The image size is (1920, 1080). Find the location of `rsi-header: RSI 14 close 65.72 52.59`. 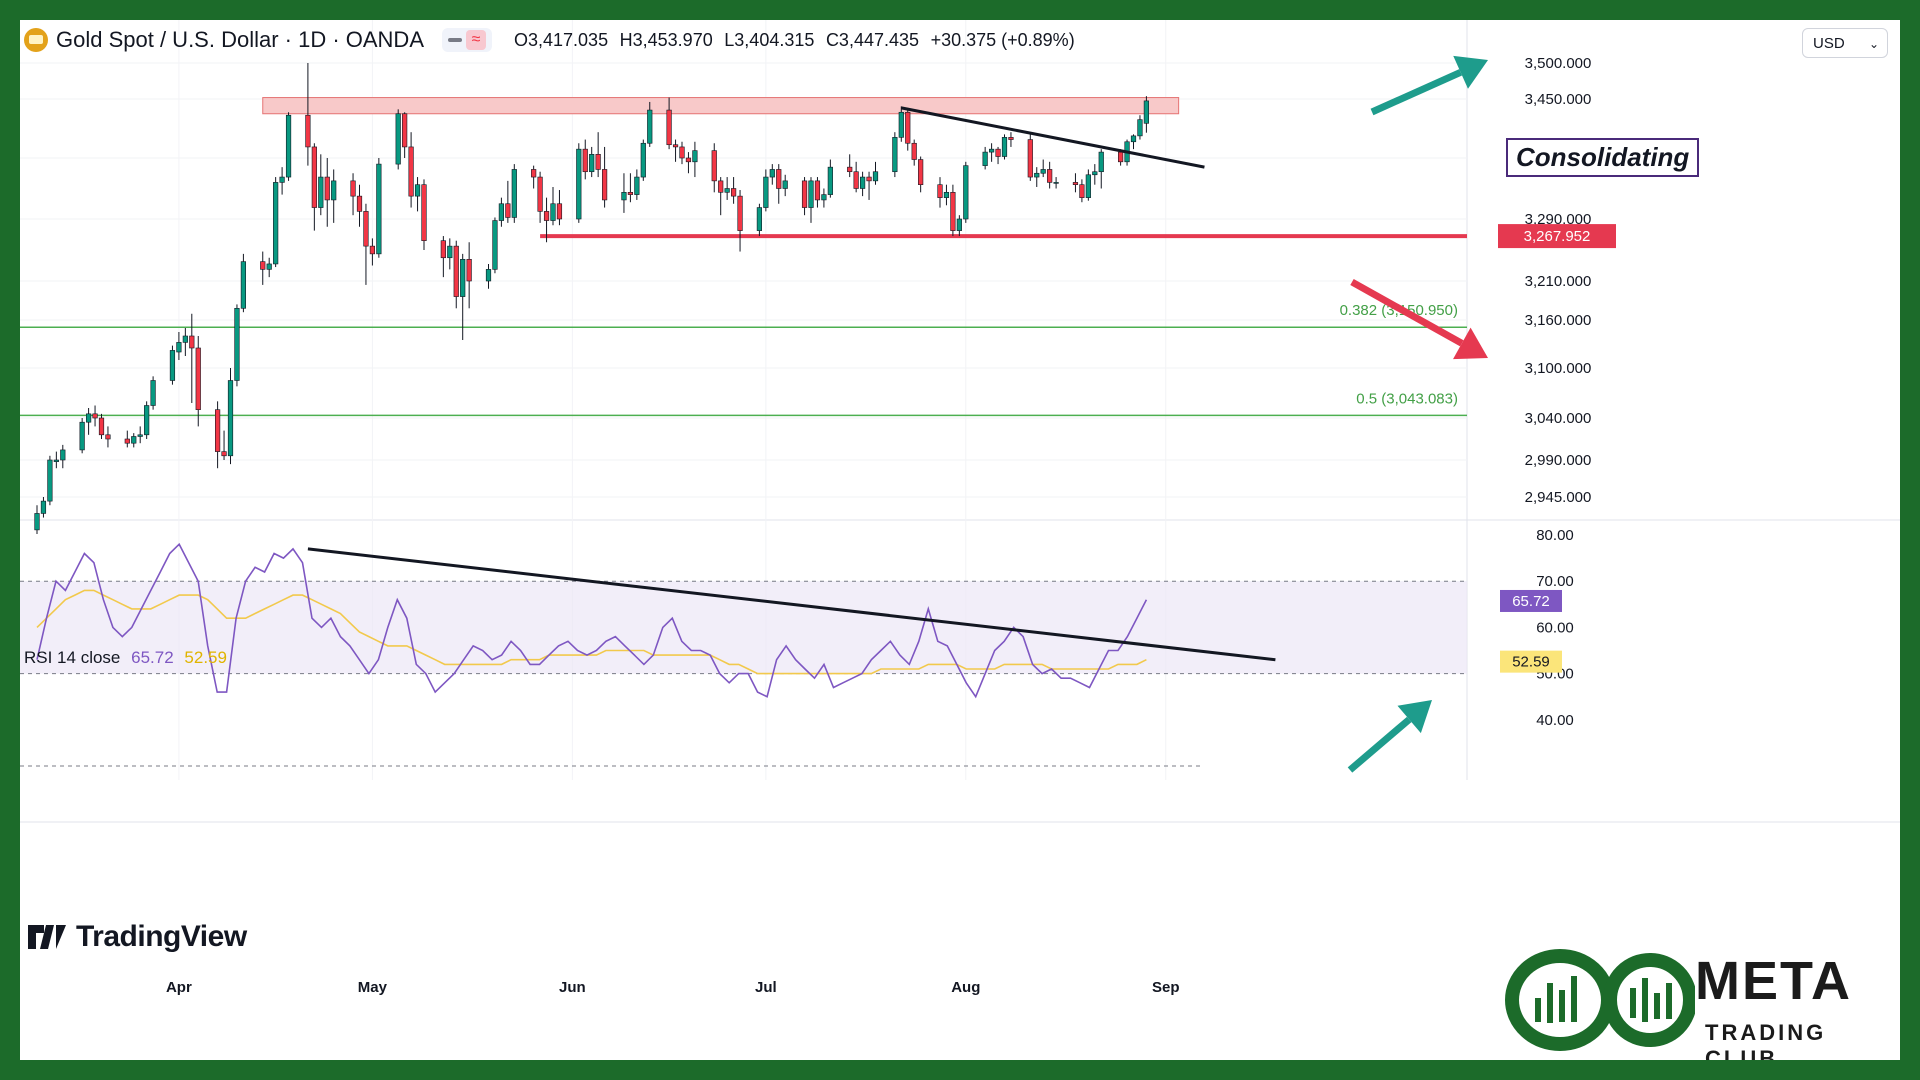

rsi-header: RSI 14 close 65.72 52.59 is located at coordinates (125, 658).